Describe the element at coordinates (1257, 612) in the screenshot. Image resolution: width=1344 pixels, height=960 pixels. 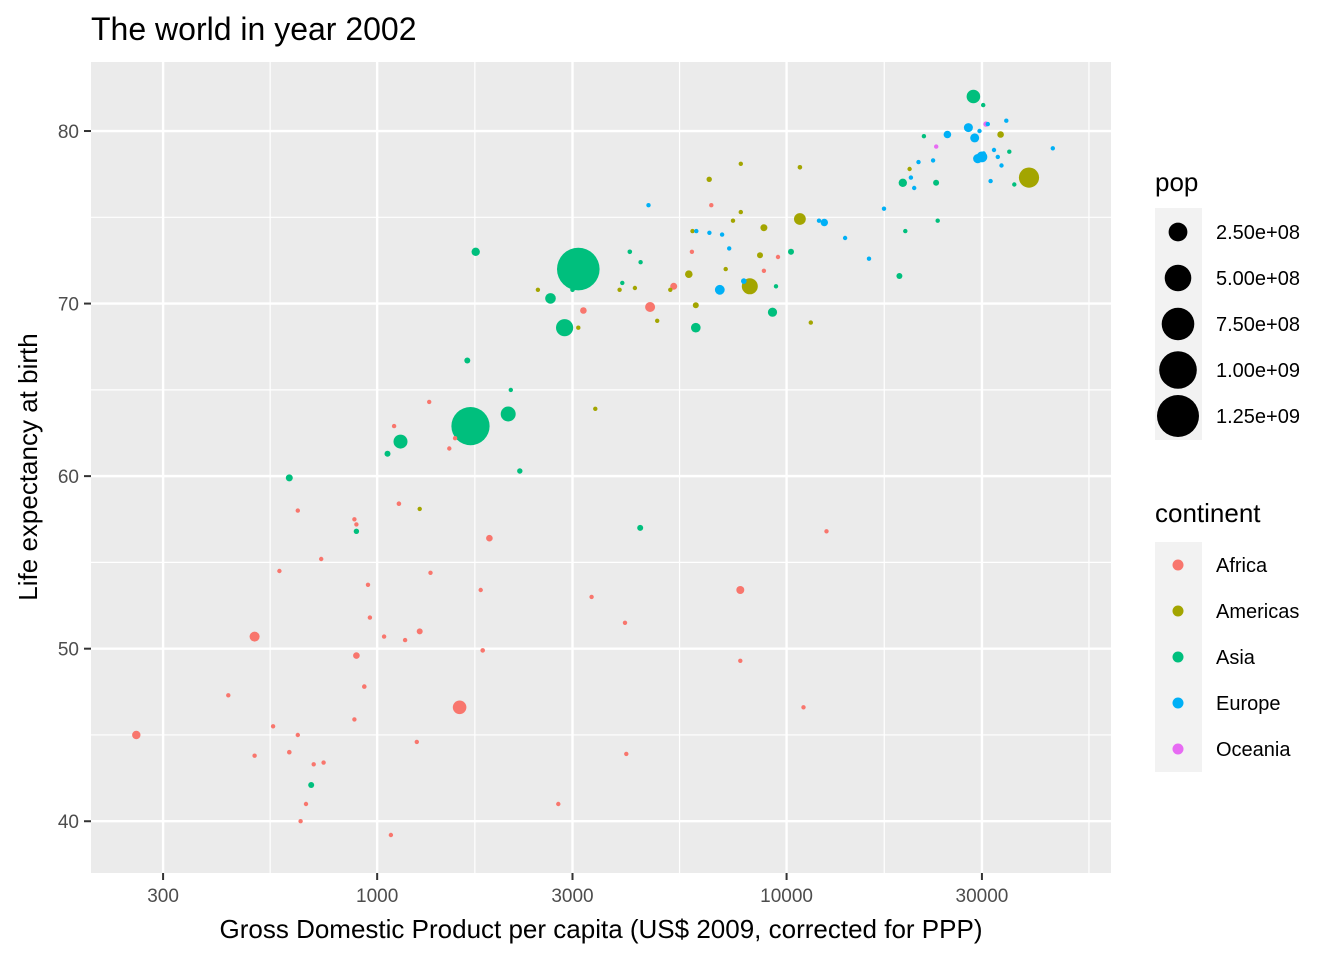
I see `color-legend-label: Americas` at that location.